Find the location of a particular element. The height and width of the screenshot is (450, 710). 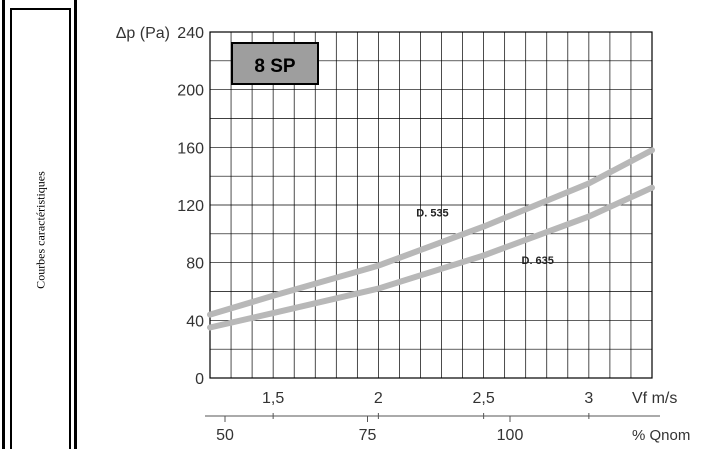

left-frame-inner is located at coordinates (40, 228).